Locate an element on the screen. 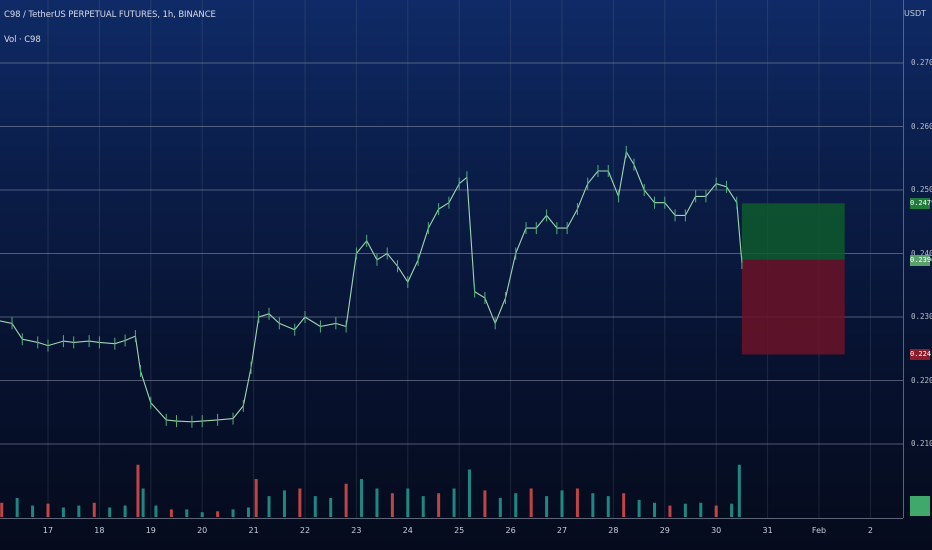  time-tick-label: 22 is located at coordinates (305, 530).